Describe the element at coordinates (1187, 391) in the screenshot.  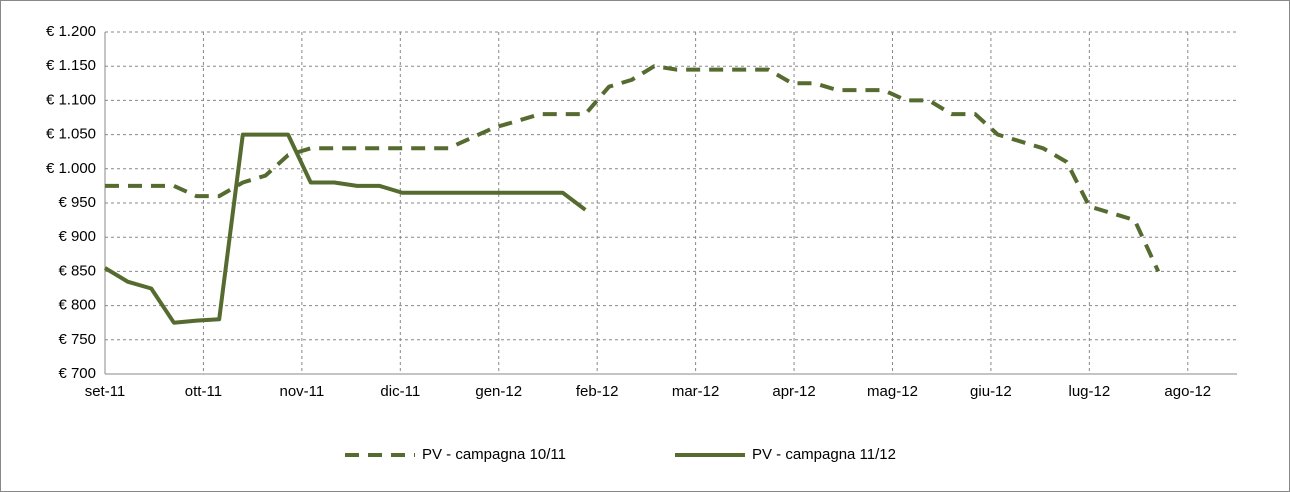
I see `x-tick-label: ago-12` at that location.